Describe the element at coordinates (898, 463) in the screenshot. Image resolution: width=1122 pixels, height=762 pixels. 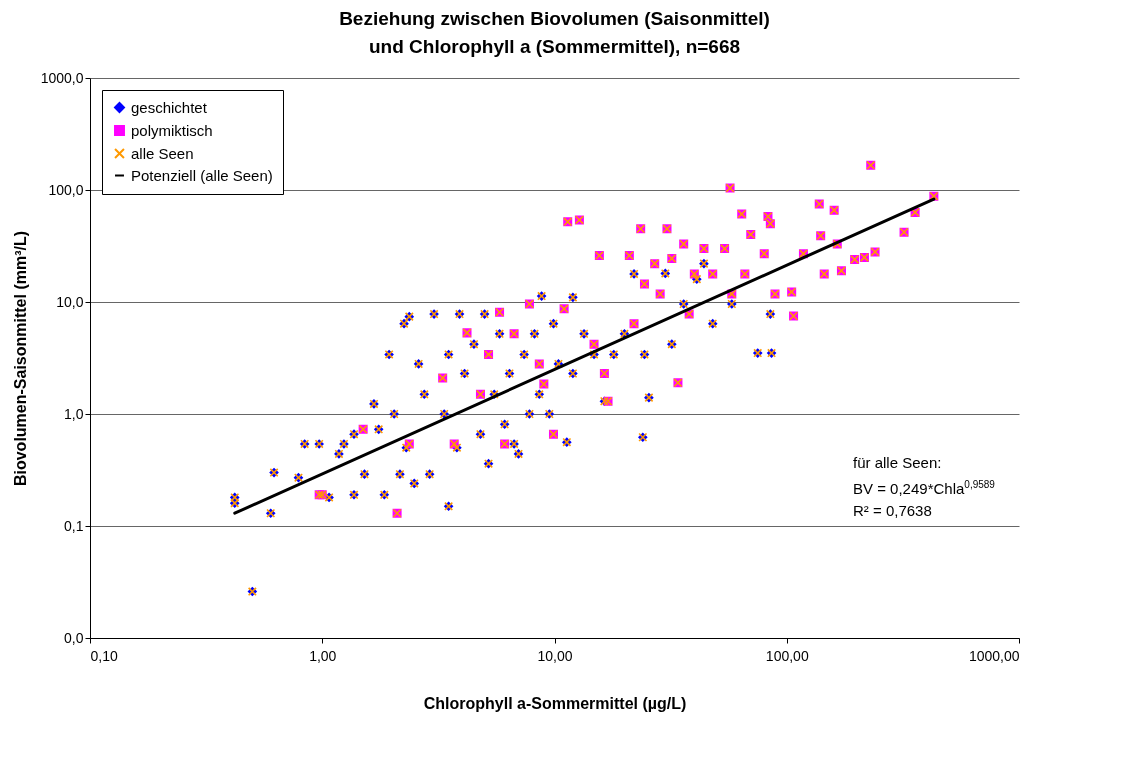
I see `annotation: für alle Seen:` at that location.